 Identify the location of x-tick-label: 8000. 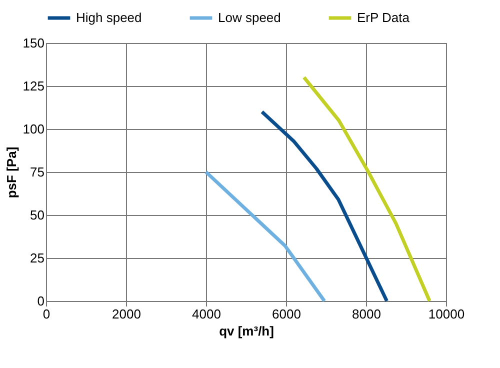
(366, 314).